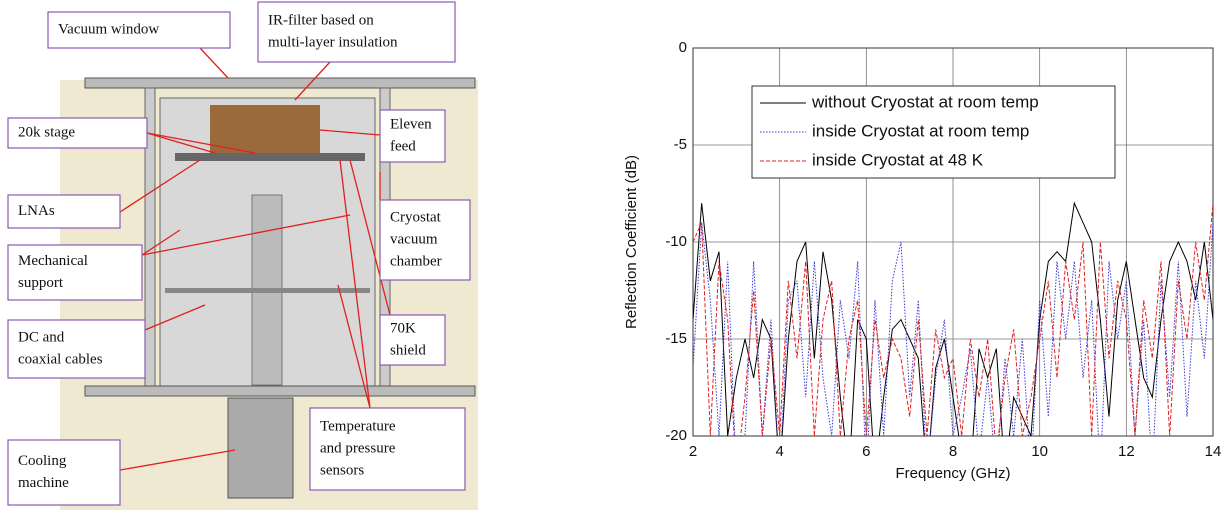 The image size is (1230, 512). Describe the element at coordinates (925, 101) in the screenshot. I see `legend-label: without Cryostat at room temp` at that location.